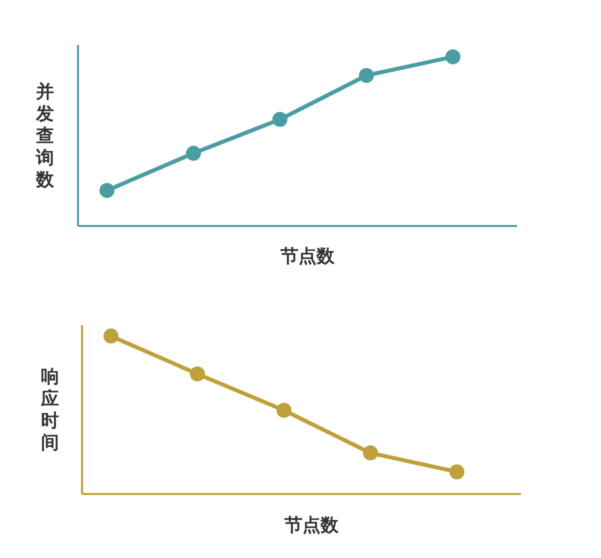  Describe the element at coordinates (45, 136) in the screenshot. I see `y-axis-title: 并发查询数` at that location.